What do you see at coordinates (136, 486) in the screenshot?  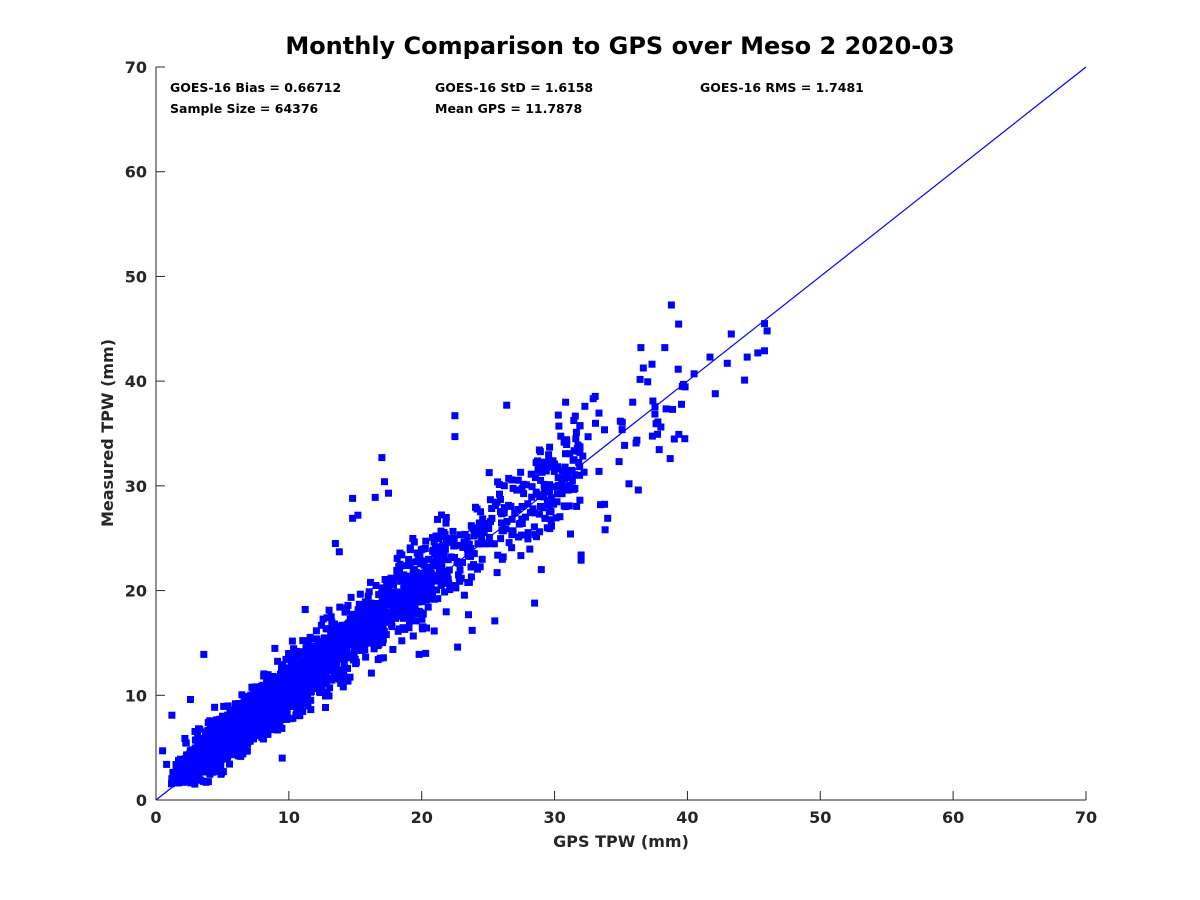 I see `y-tick-label: 30` at bounding box center [136, 486].